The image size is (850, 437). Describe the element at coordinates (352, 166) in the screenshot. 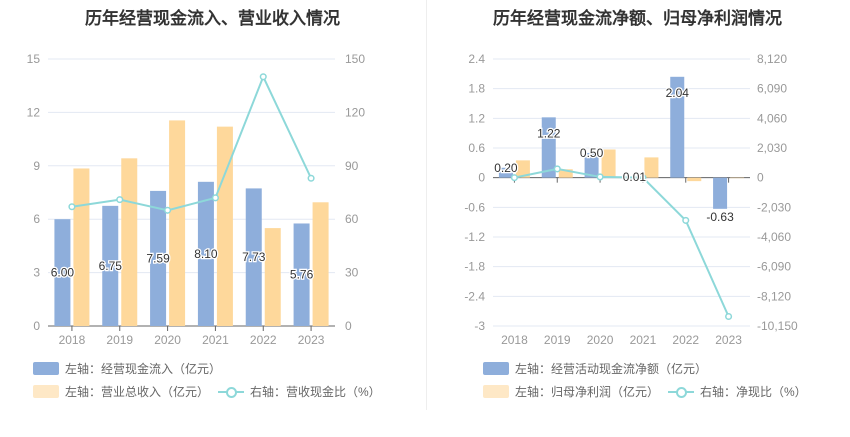

I see `y-right-tick: 90` at that location.